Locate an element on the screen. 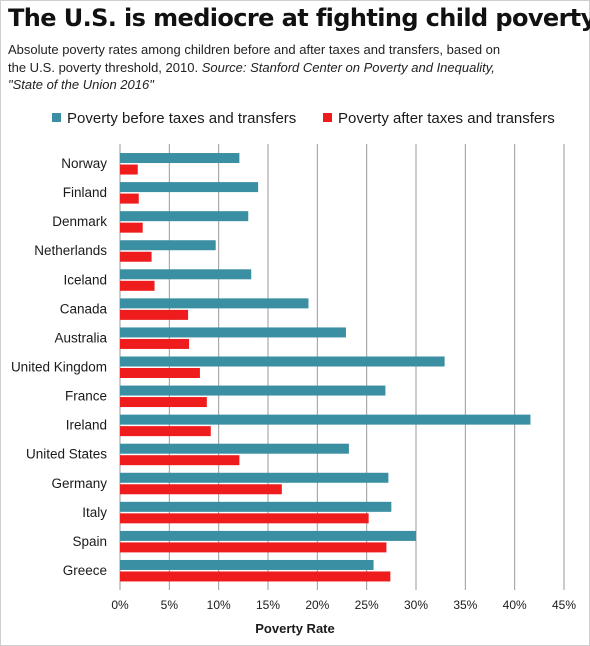 Image resolution: width=590 pixels, height=646 pixels. source-label: Source: is located at coordinates (224, 67).